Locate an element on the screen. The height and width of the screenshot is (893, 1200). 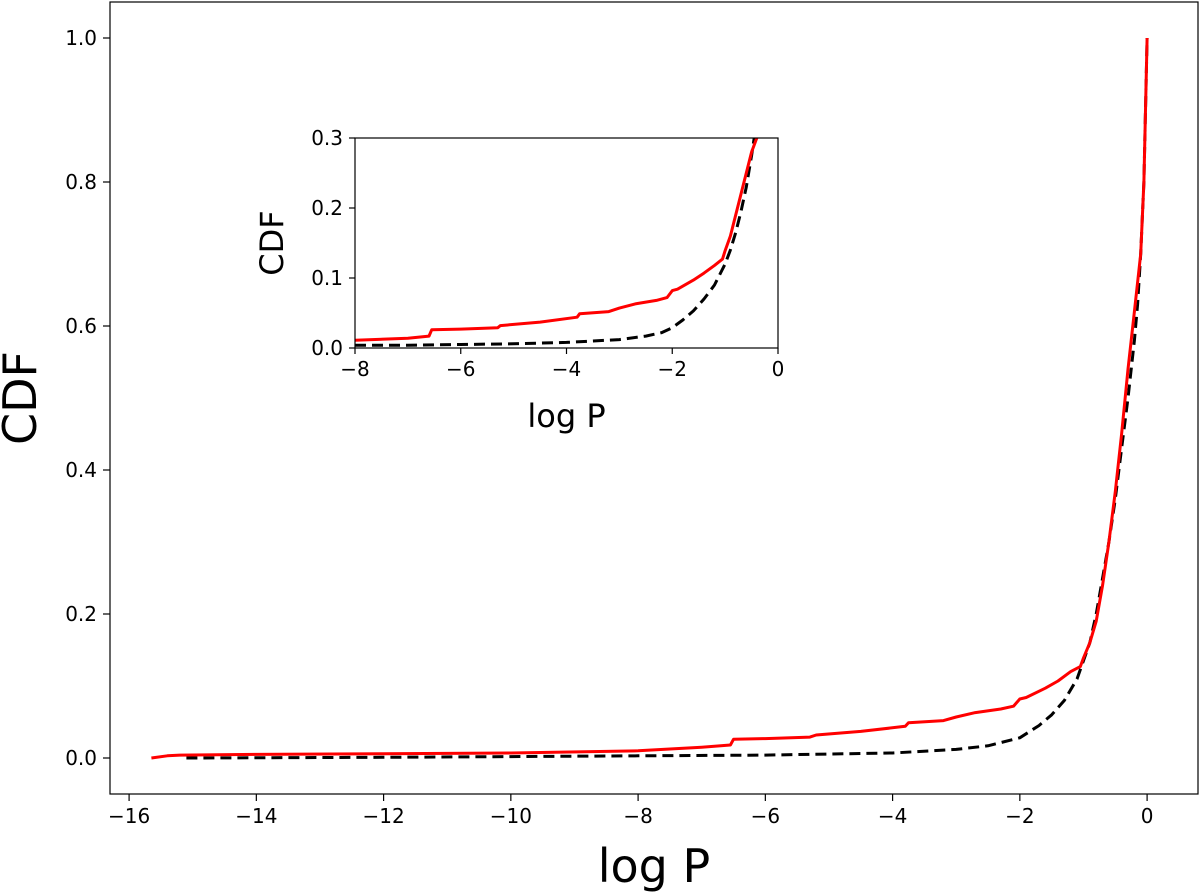
y-tick-label: 0.8 is located at coordinates (81, 182).